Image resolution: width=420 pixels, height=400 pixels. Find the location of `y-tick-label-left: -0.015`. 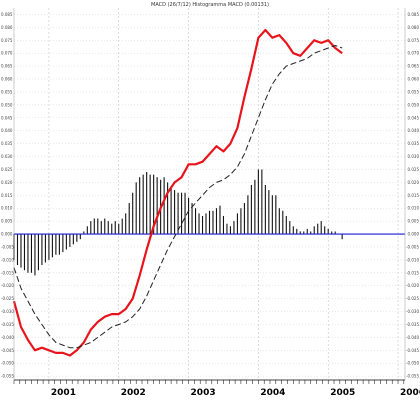

y-tick-label-left: -0.015 is located at coordinates (7, 272).